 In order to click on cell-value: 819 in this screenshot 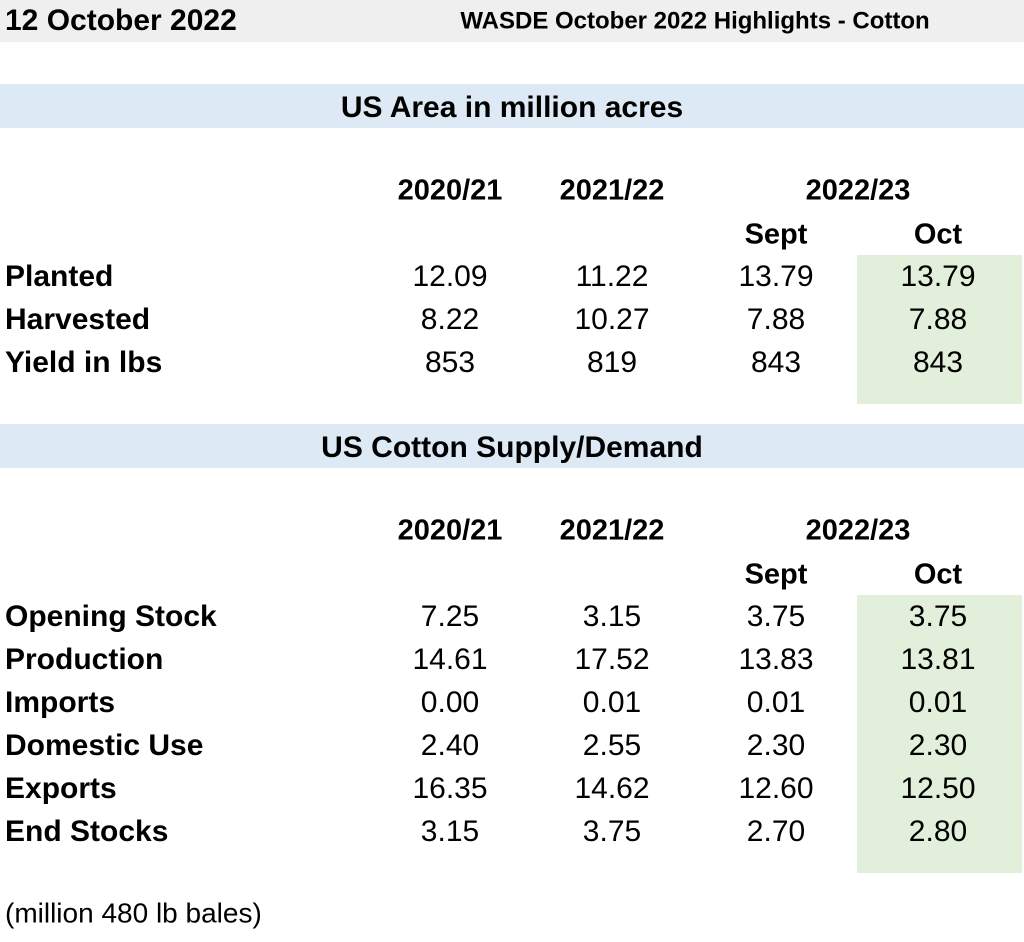, I will do `click(612, 362)`.